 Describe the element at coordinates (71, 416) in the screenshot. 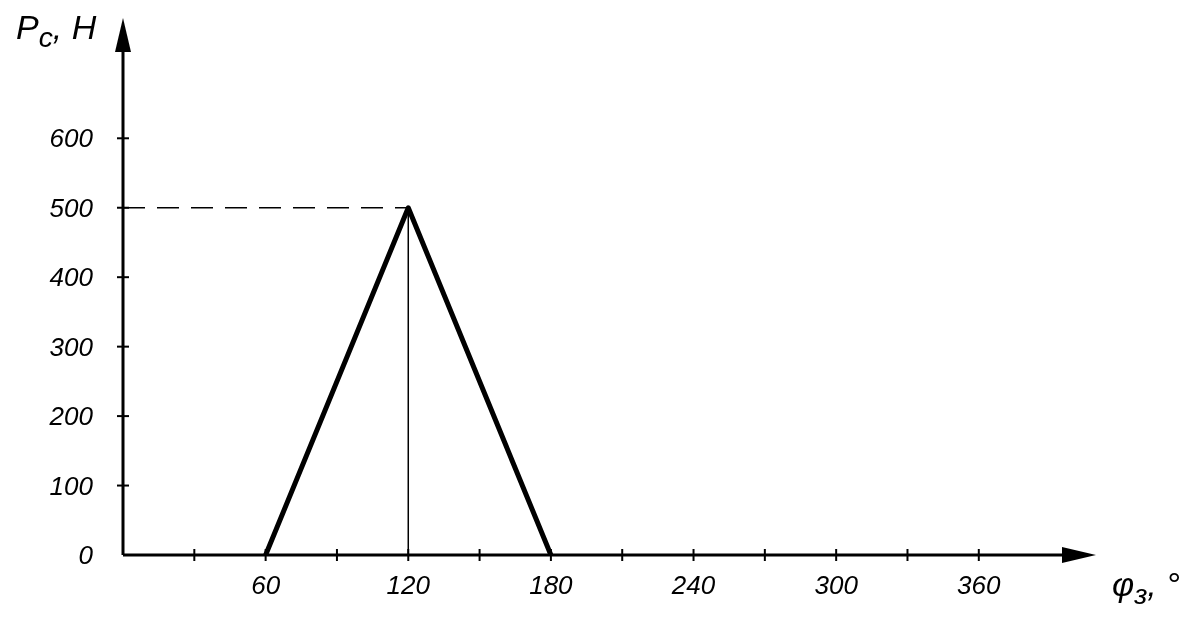

I see `y-tick-label: 200` at that location.